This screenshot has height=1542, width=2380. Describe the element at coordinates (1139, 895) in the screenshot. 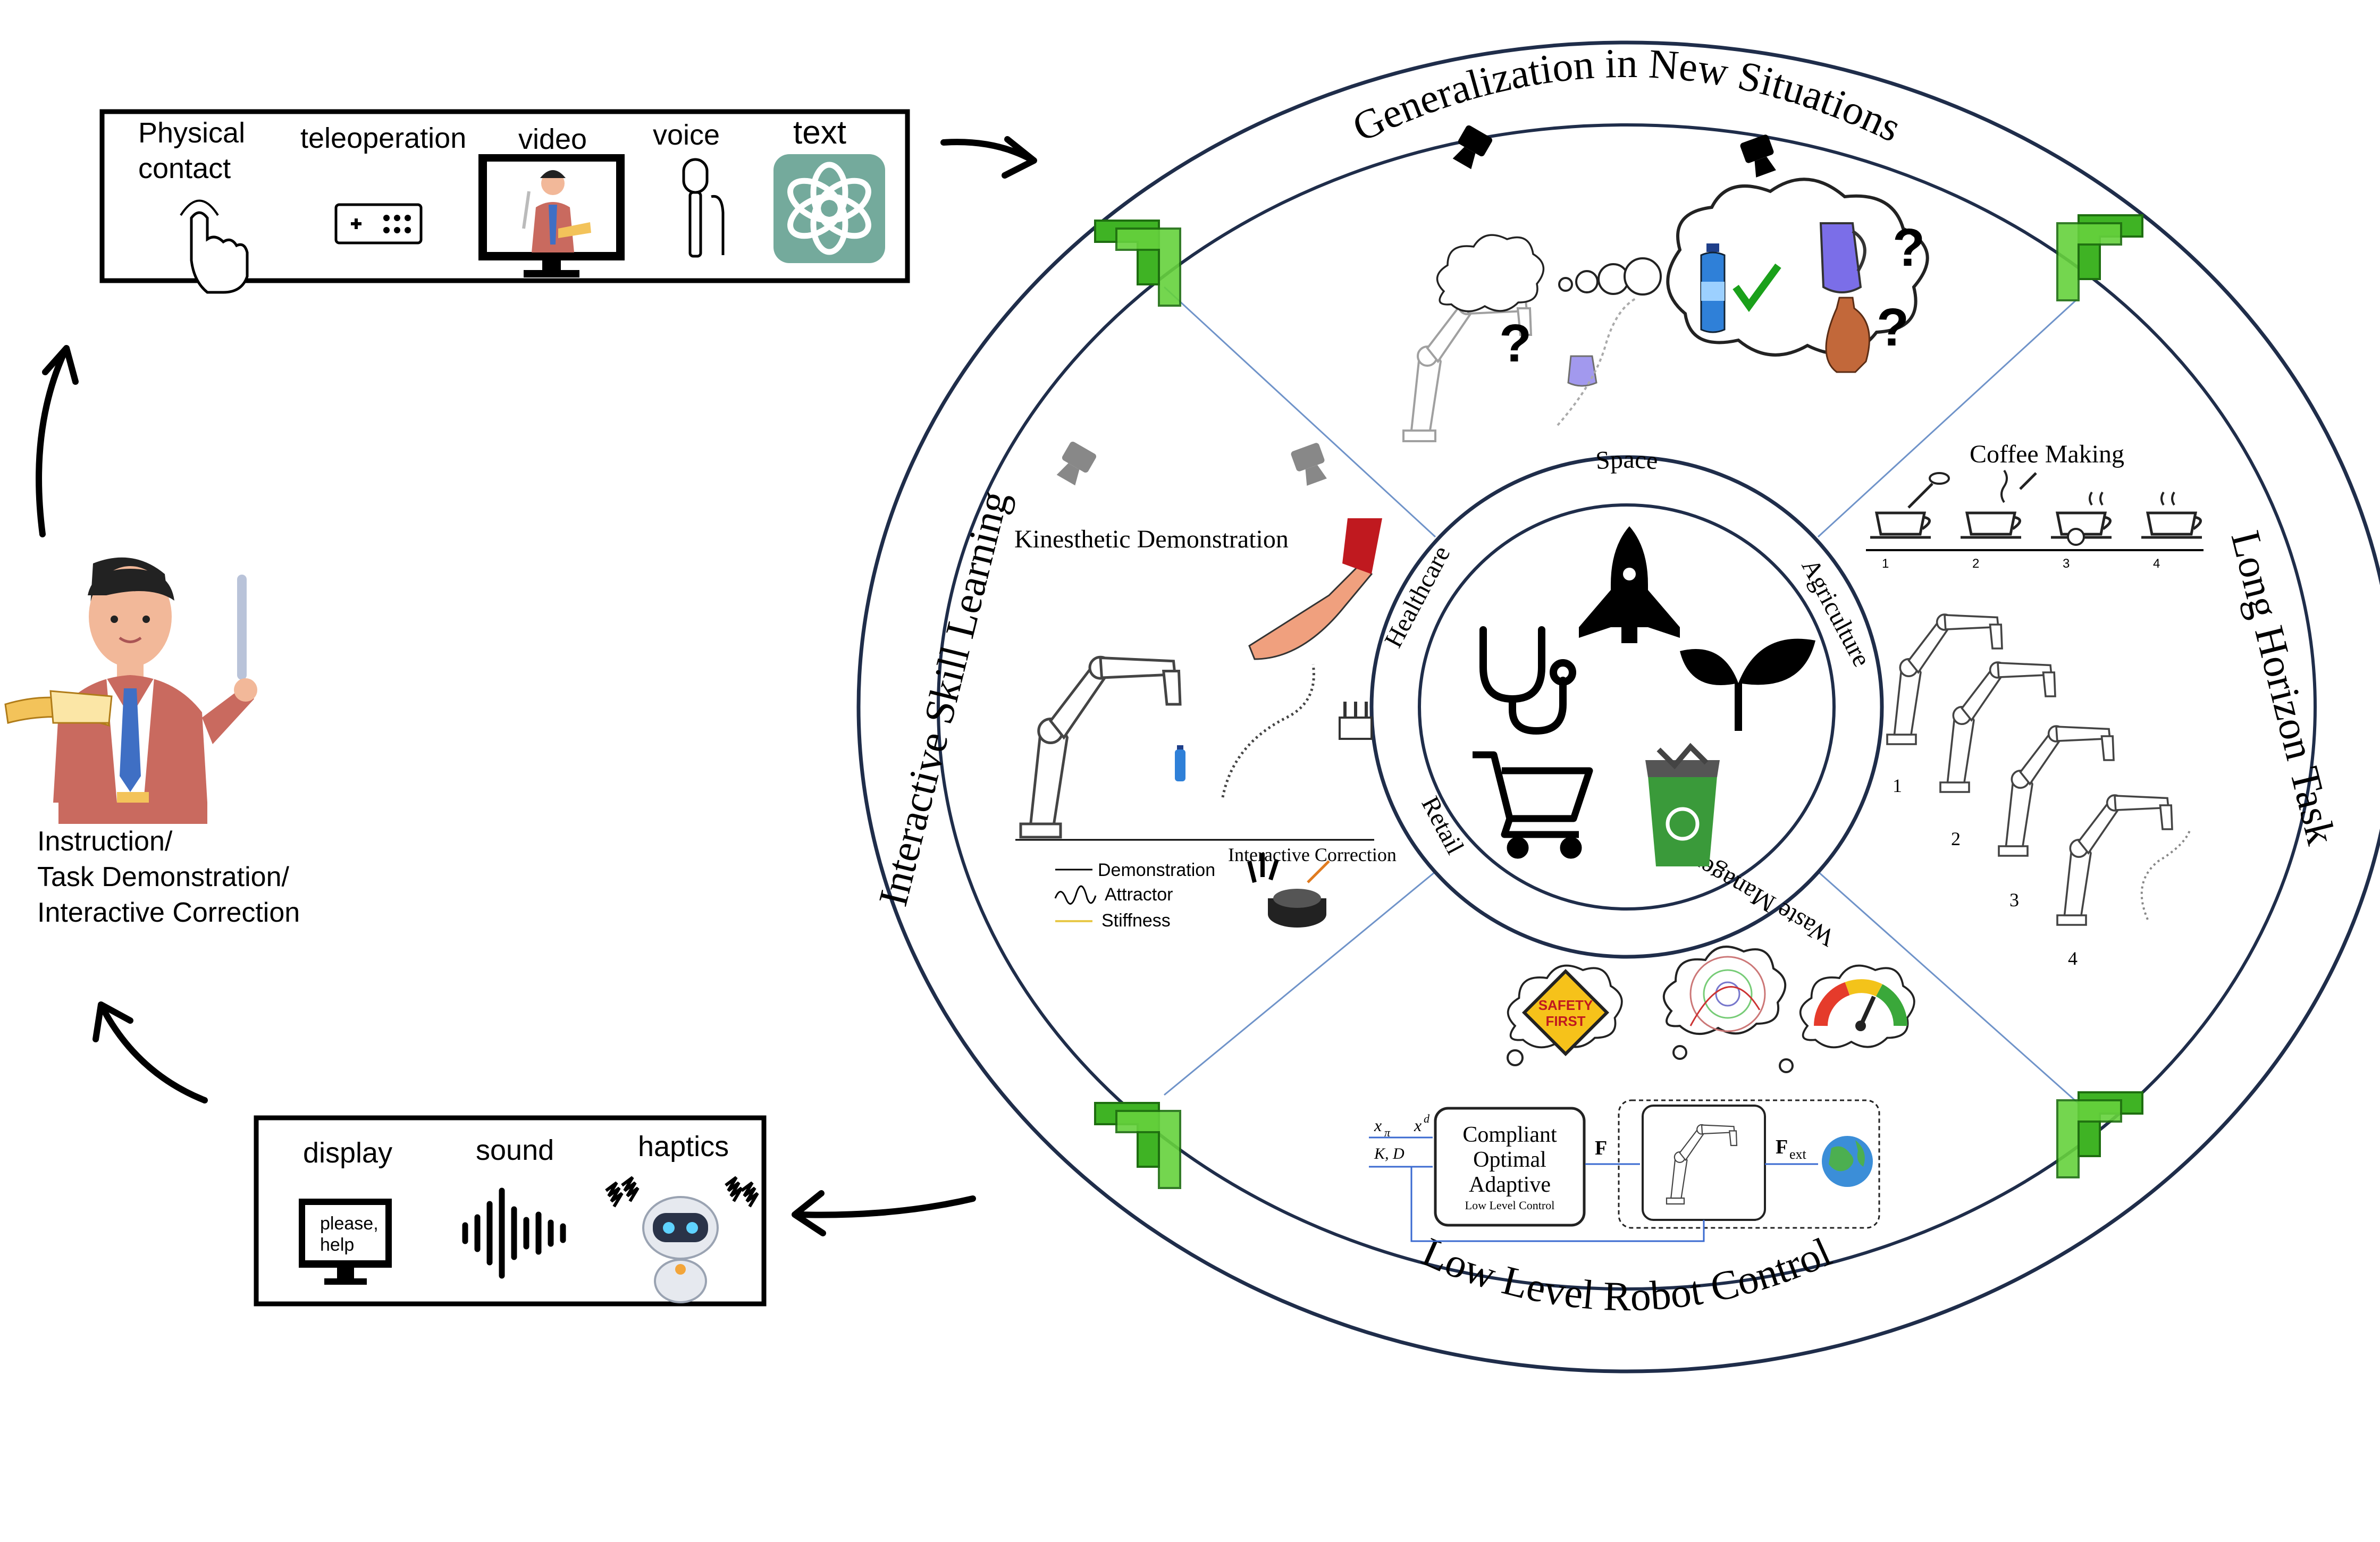

I see `legend-attractor: Attractor` at that location.